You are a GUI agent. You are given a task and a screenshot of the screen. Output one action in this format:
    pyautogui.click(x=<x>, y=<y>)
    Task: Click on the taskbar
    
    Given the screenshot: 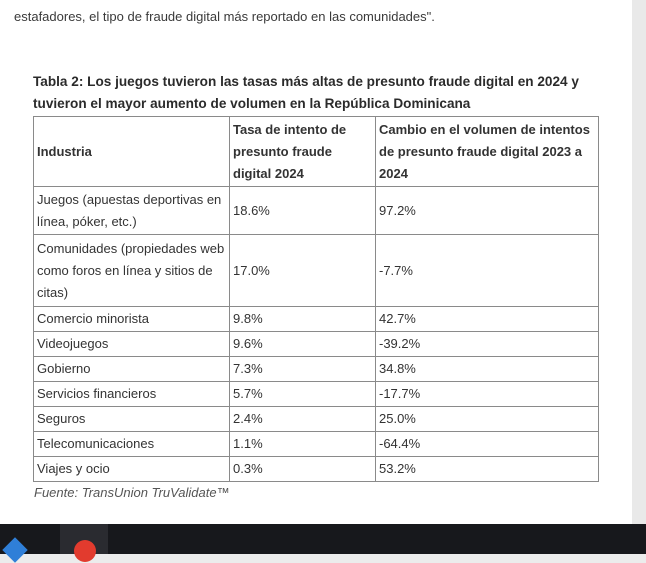 What is the action you would take?
    pyautogui.click(x=323, y=543)
    